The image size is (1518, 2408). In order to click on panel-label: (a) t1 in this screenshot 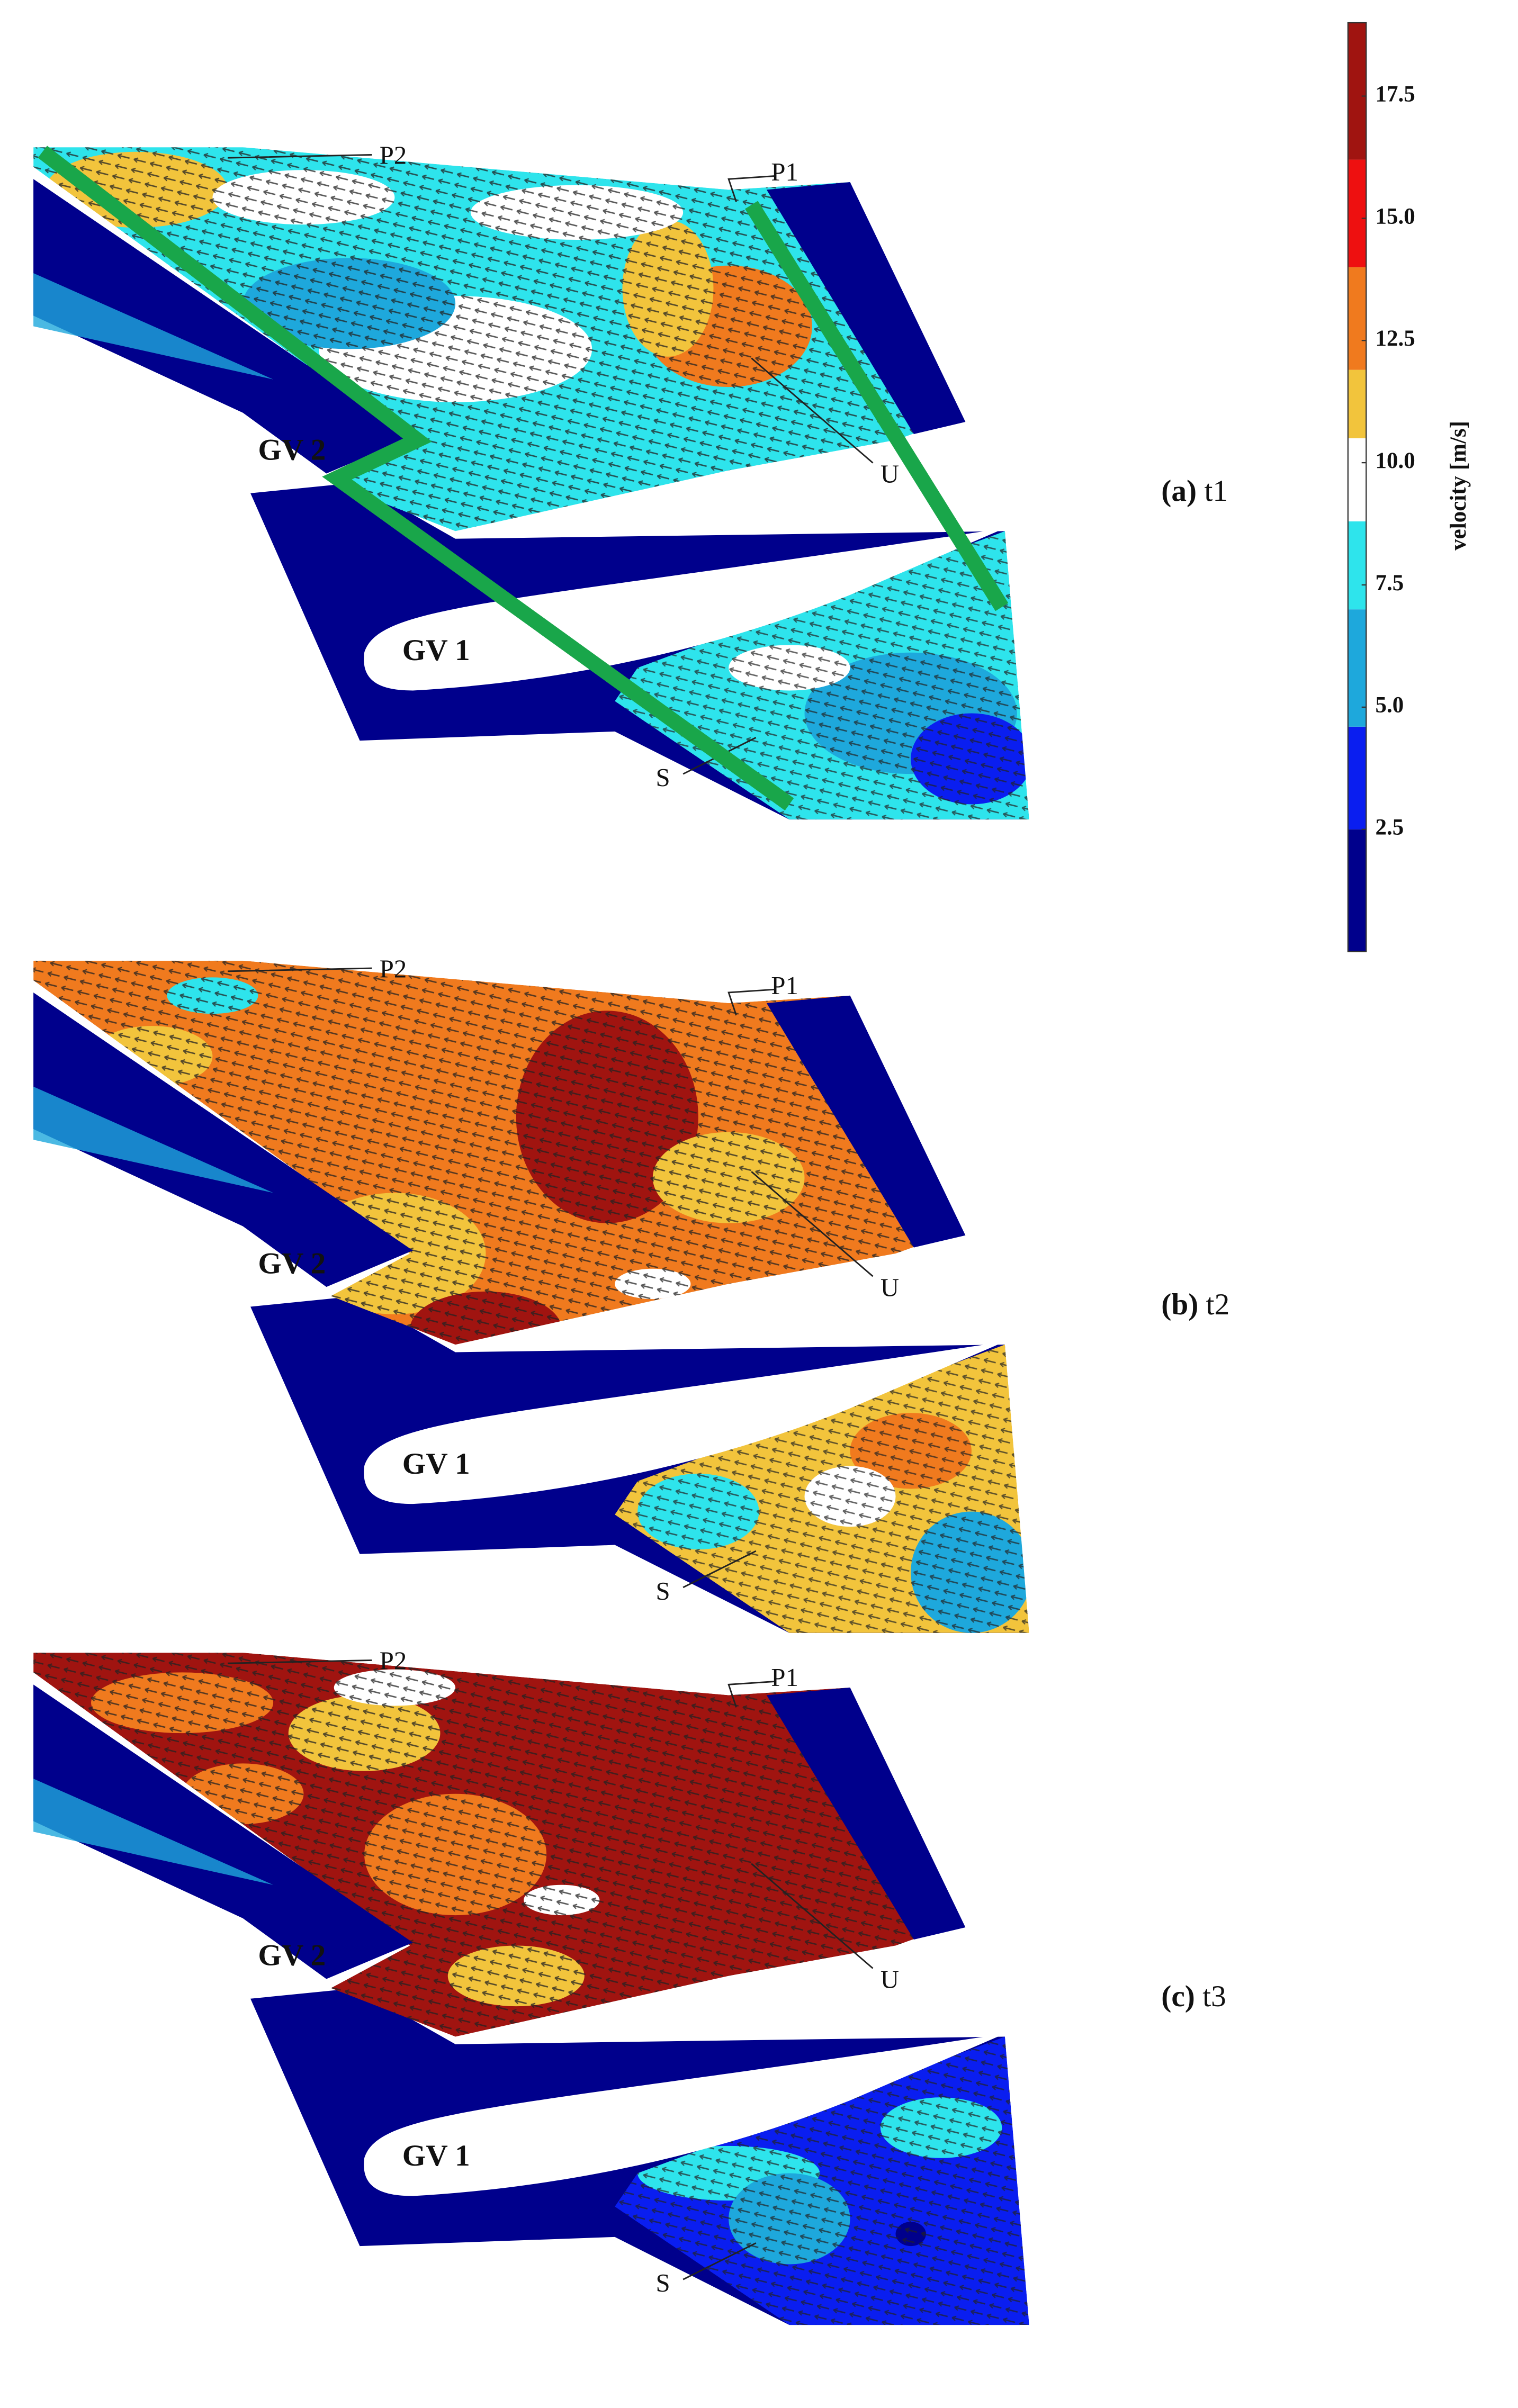, I will do `click(1194, 491)`.